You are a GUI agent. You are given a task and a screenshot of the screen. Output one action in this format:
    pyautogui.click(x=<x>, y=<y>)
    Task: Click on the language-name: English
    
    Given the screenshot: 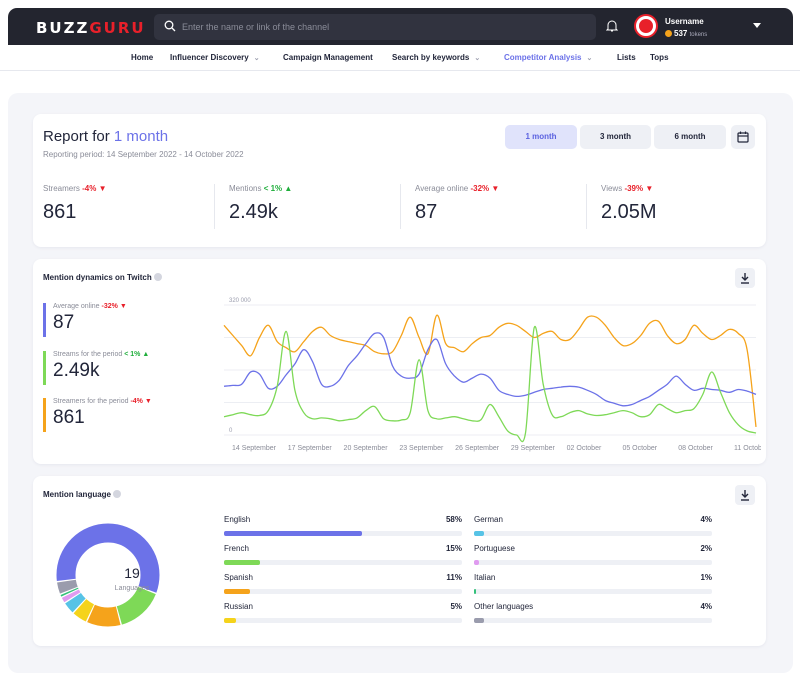 What is the action you would take?
    pyautogui.click(x=237, y=519)
    